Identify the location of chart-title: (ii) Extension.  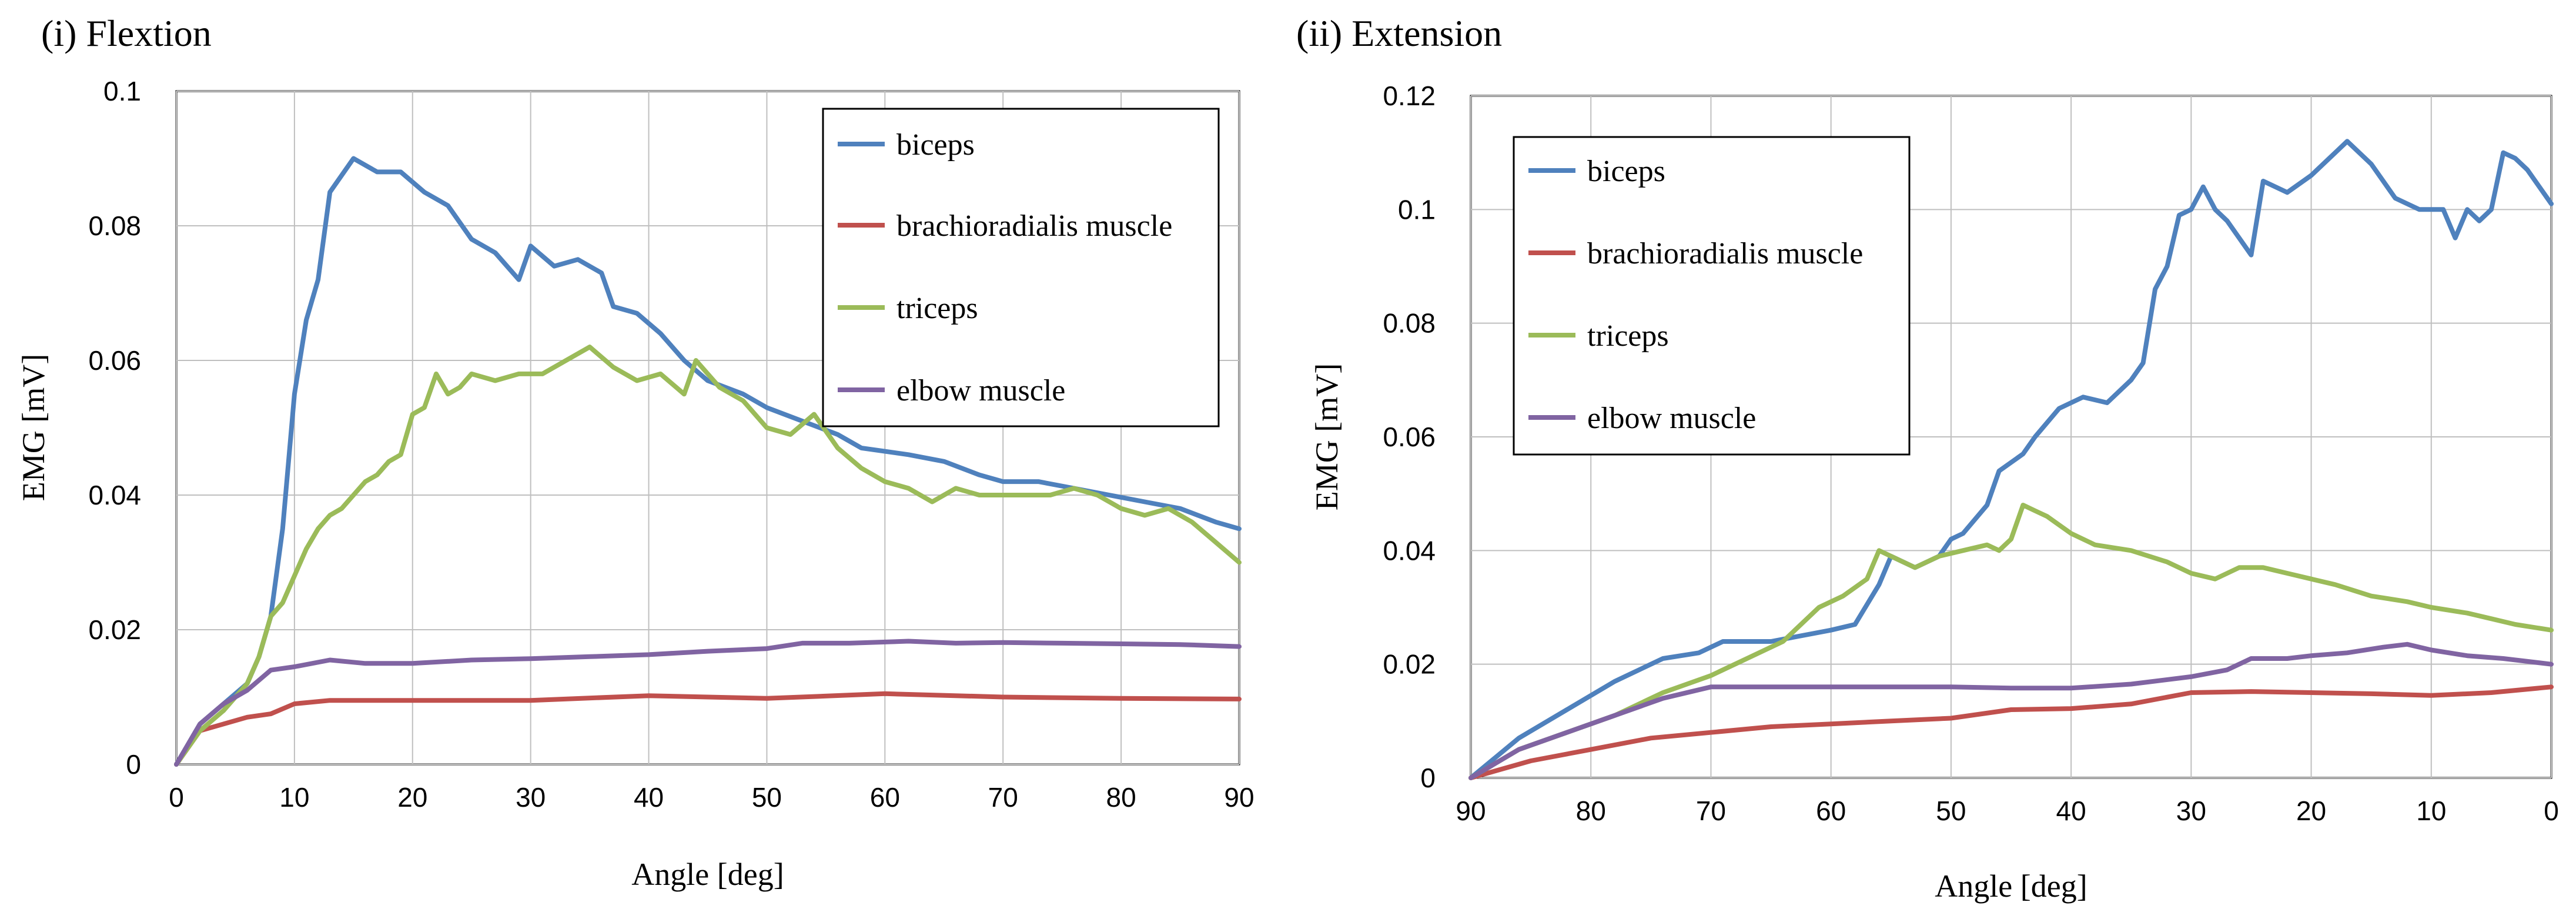
(1399, 33).